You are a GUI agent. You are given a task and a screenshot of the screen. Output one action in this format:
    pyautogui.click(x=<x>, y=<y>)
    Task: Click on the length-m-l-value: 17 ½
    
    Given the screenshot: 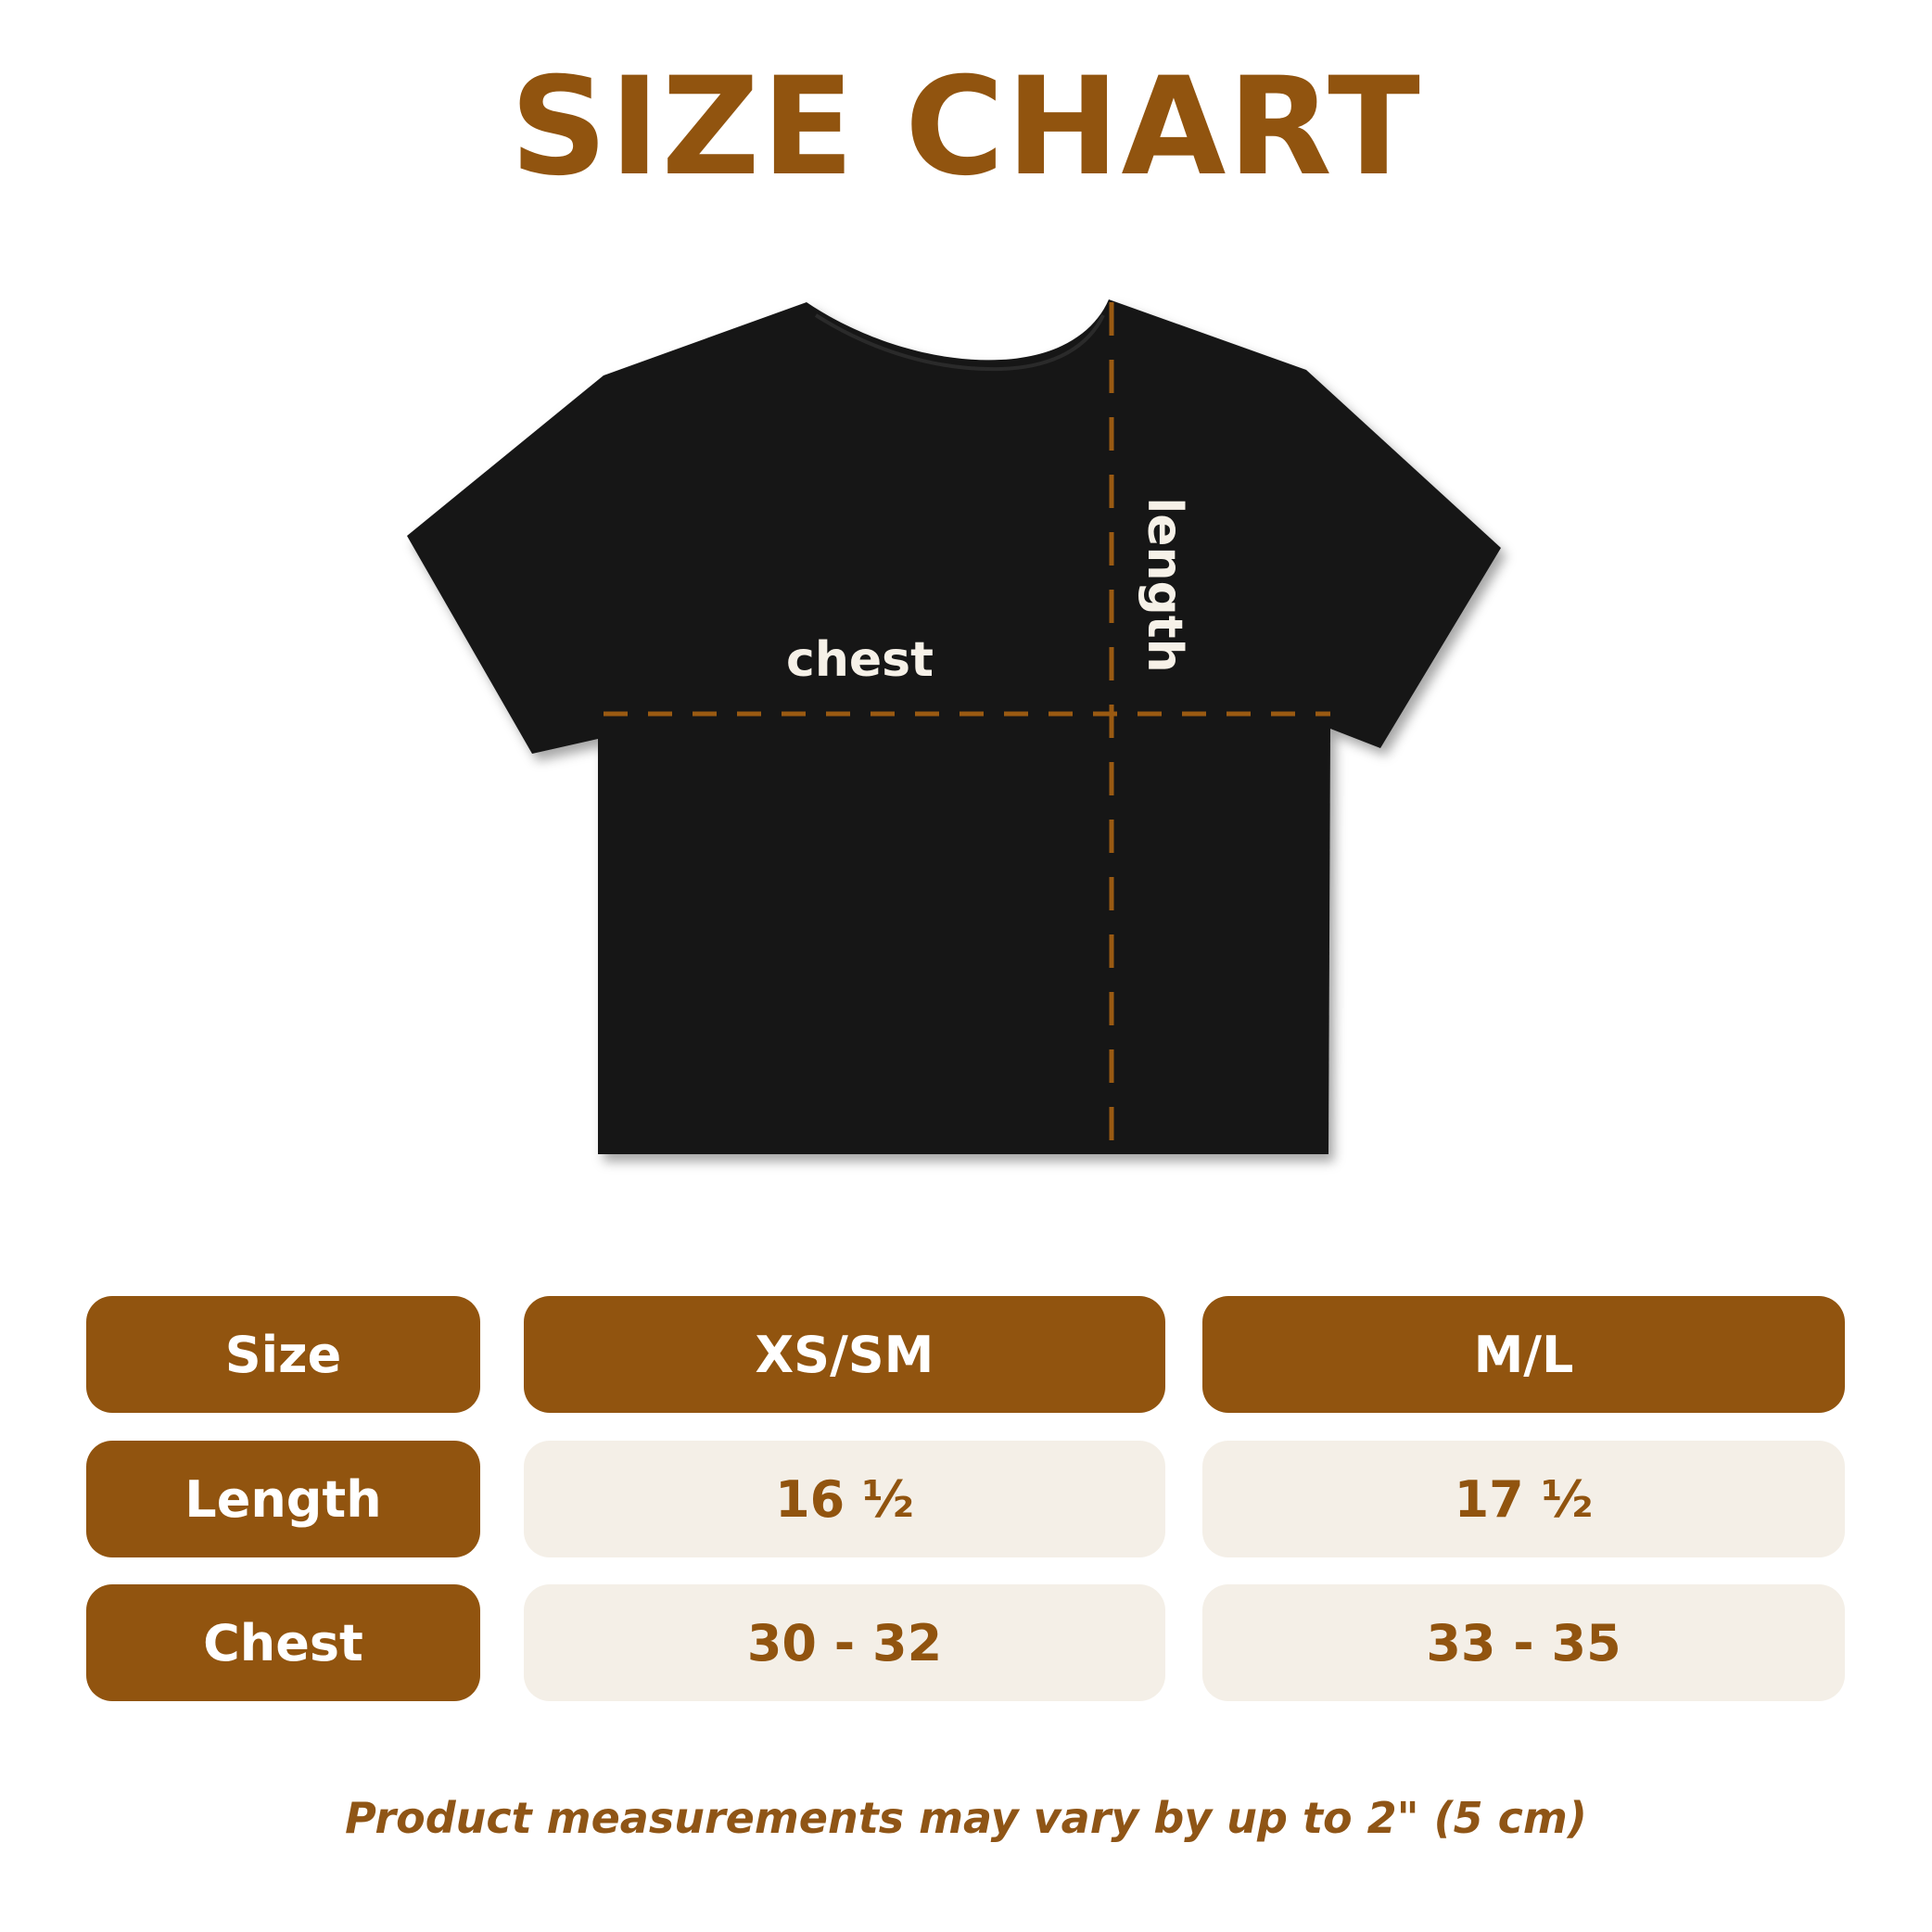 What is the action you would take?
    pyautogui.click(x=1523, y=1499)
    